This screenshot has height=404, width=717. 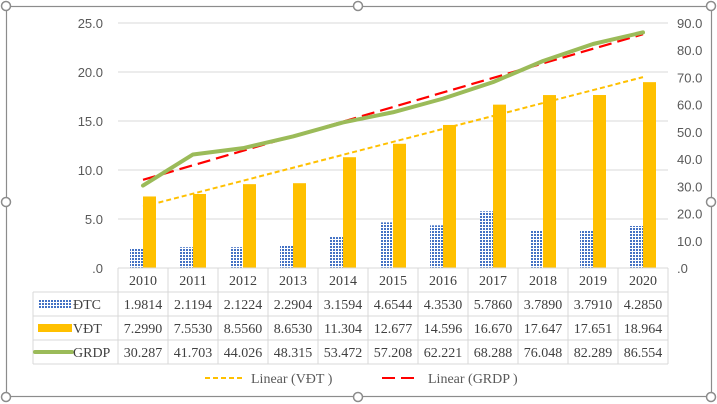 What do you see at coordinates (192, 281) in the screenshot?
I see `table-year-label: 2011` at bounding box center [192, 281].